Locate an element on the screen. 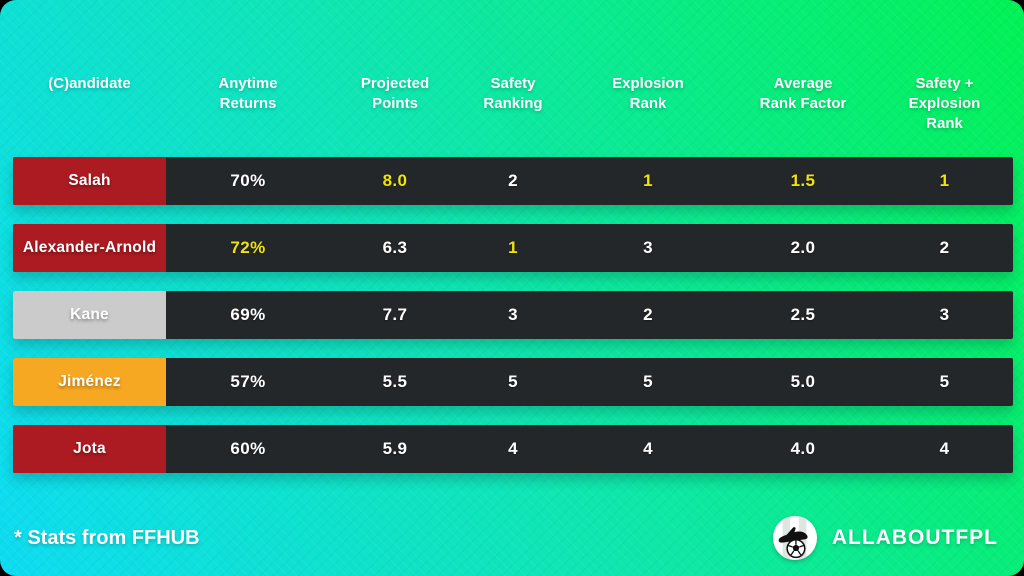  brand-lockup: ALLABOUTFPL is located at coordinates (885, 538).